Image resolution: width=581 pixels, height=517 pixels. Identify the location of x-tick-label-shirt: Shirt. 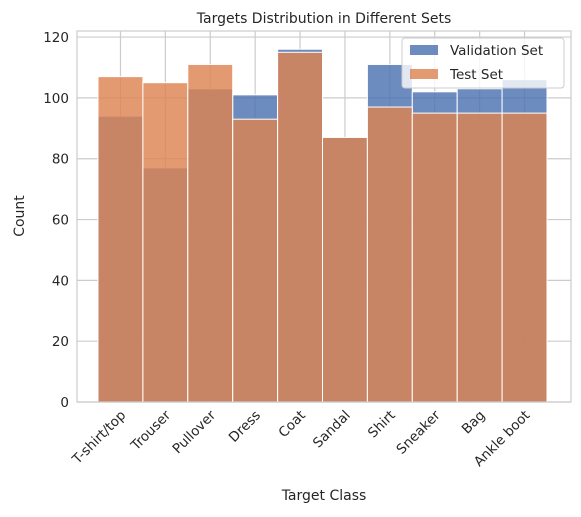
(382, 425).